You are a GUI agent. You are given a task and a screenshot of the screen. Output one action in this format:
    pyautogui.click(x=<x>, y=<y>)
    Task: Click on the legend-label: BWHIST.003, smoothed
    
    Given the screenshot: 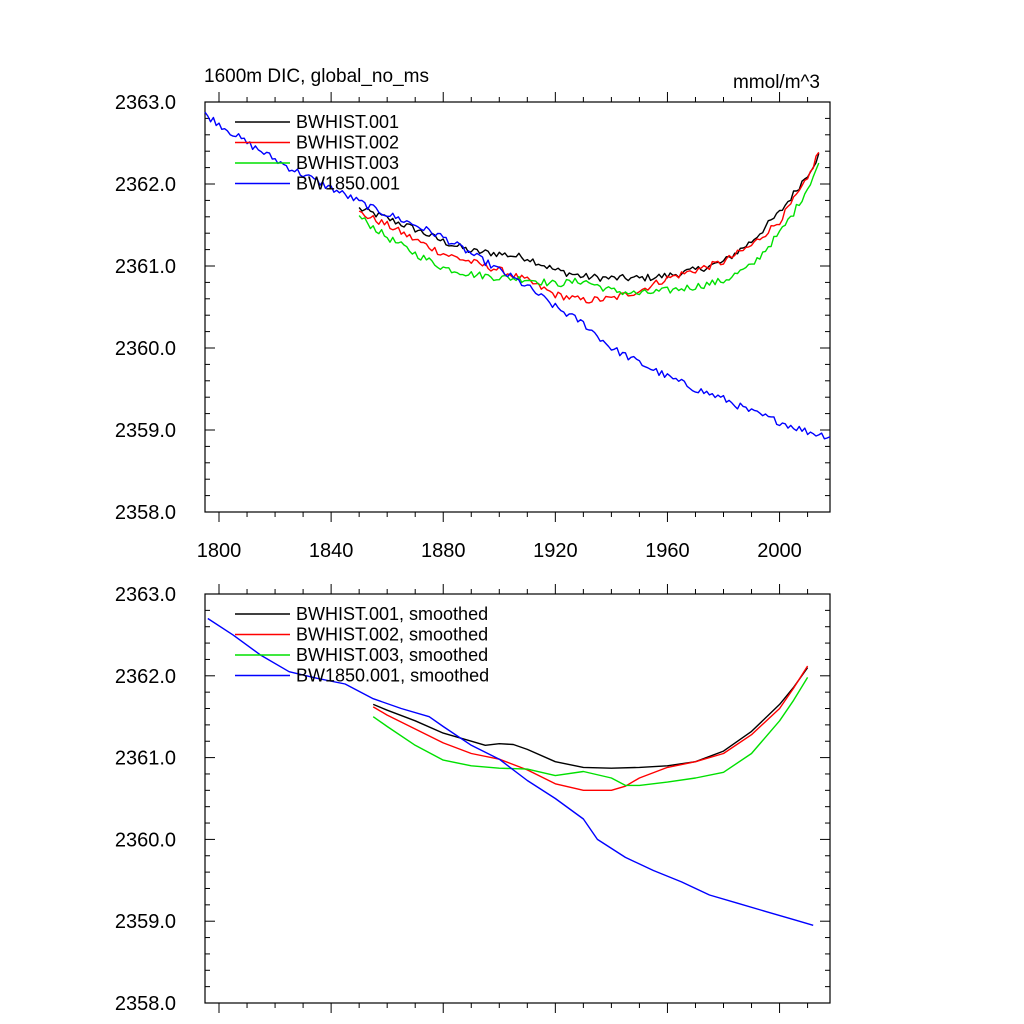 What is the action you would take?
    pyautogui.click(x=392, y=655)
    